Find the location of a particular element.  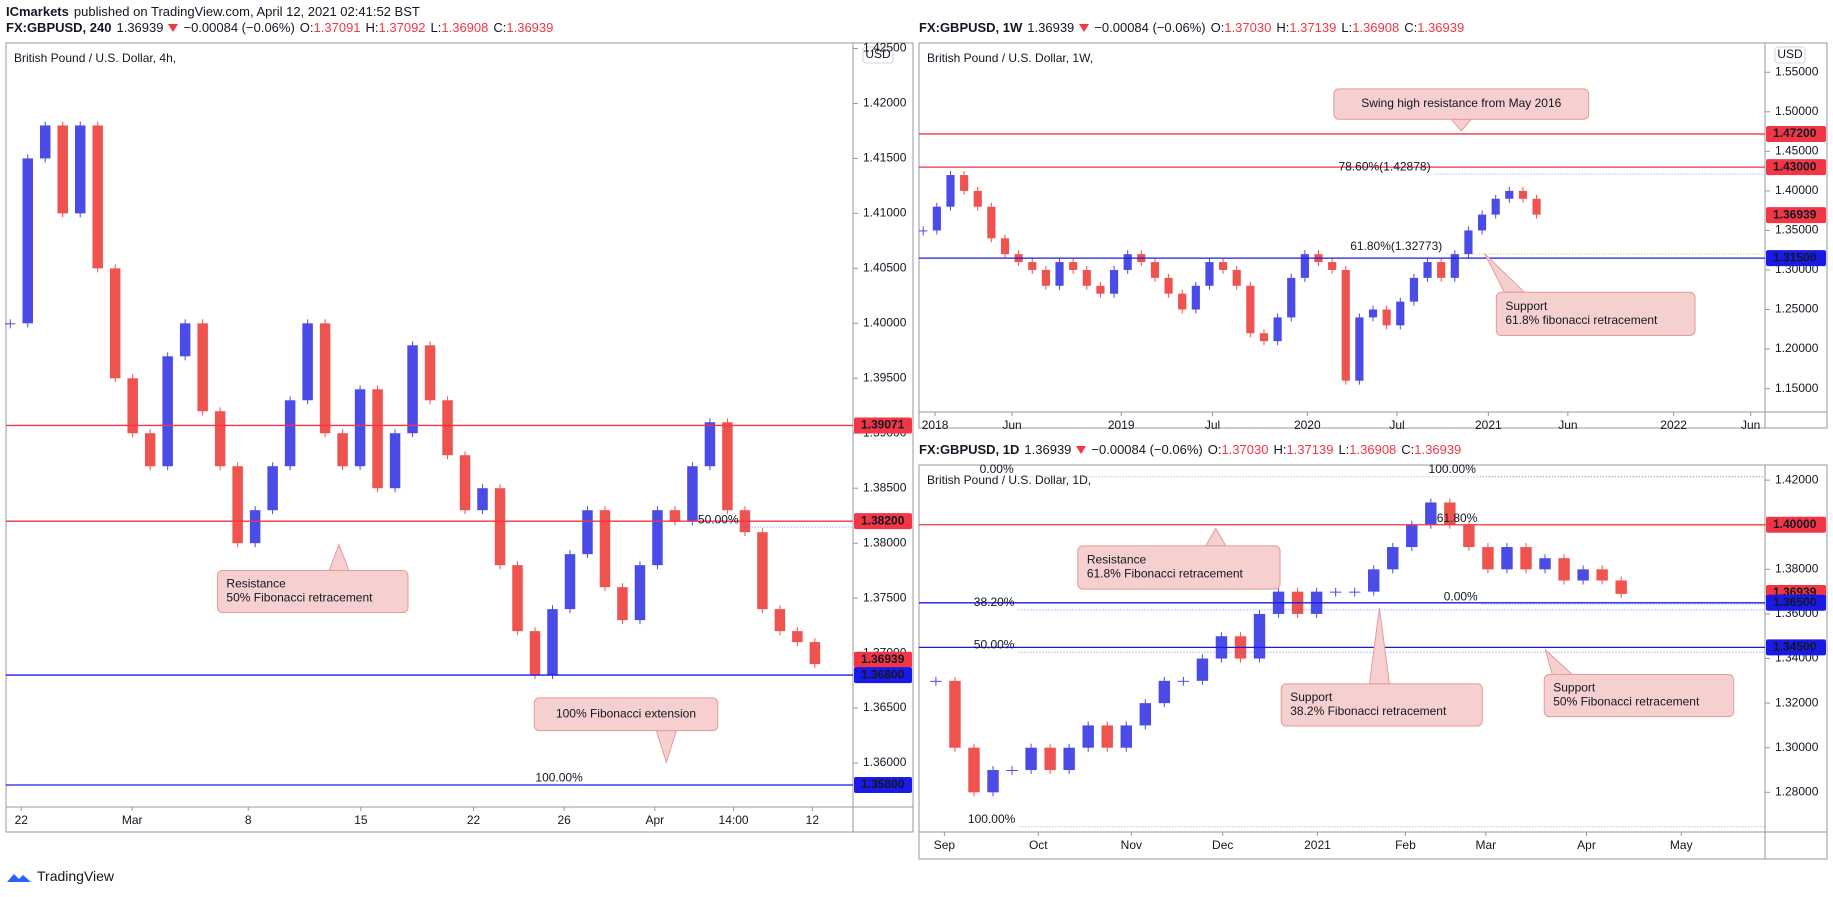

ohlc-item: L:1.36908 is located at coordinates (460, 27).